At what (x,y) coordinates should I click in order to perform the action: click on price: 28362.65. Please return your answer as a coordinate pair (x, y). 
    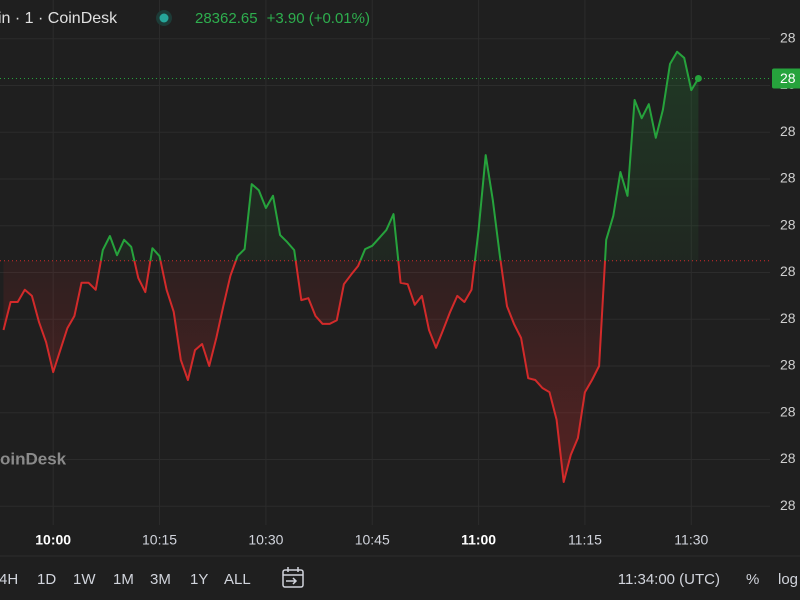
    Looking at the image, I should click on (226, 18).